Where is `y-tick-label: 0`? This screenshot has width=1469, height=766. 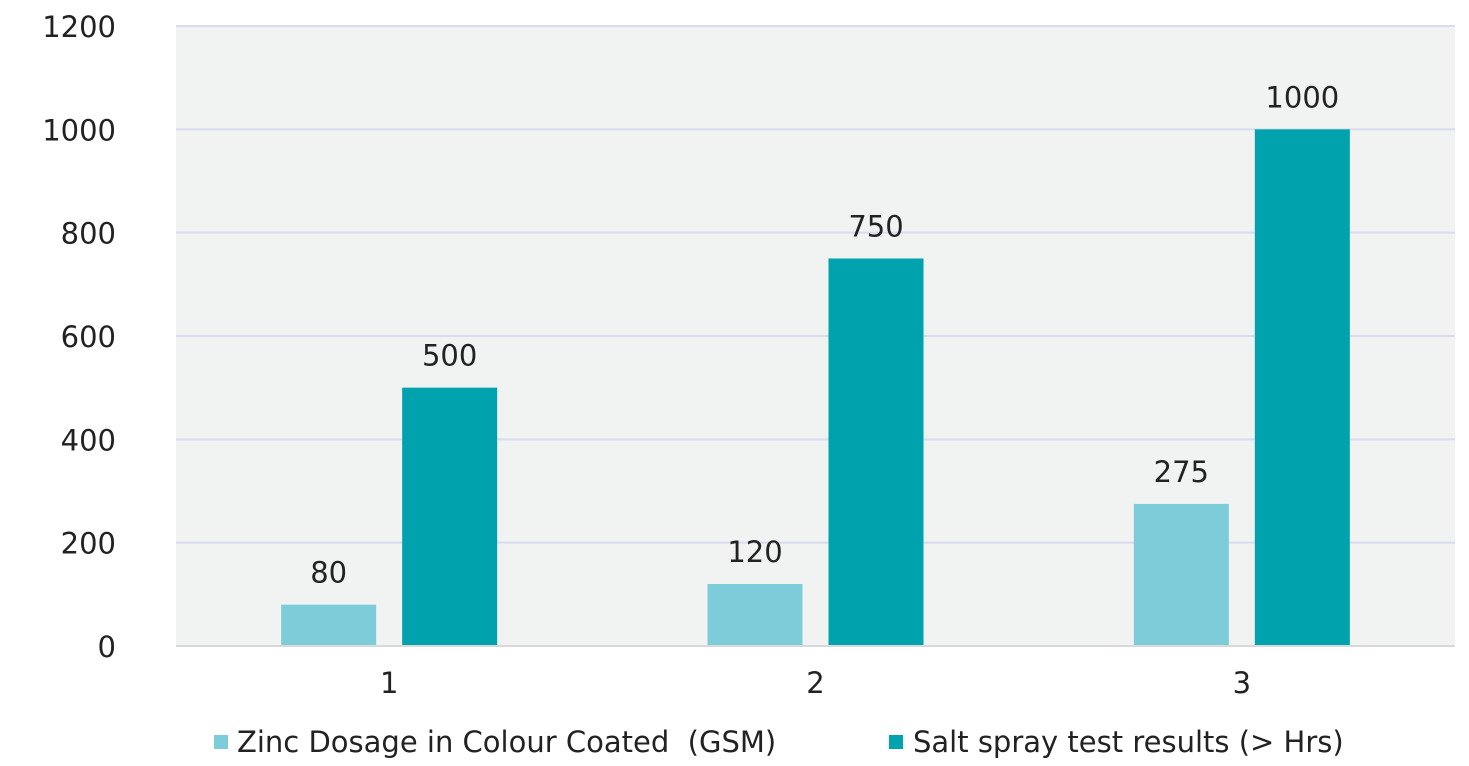 y-tick-label: 0 is located at coordinates (107, 647).